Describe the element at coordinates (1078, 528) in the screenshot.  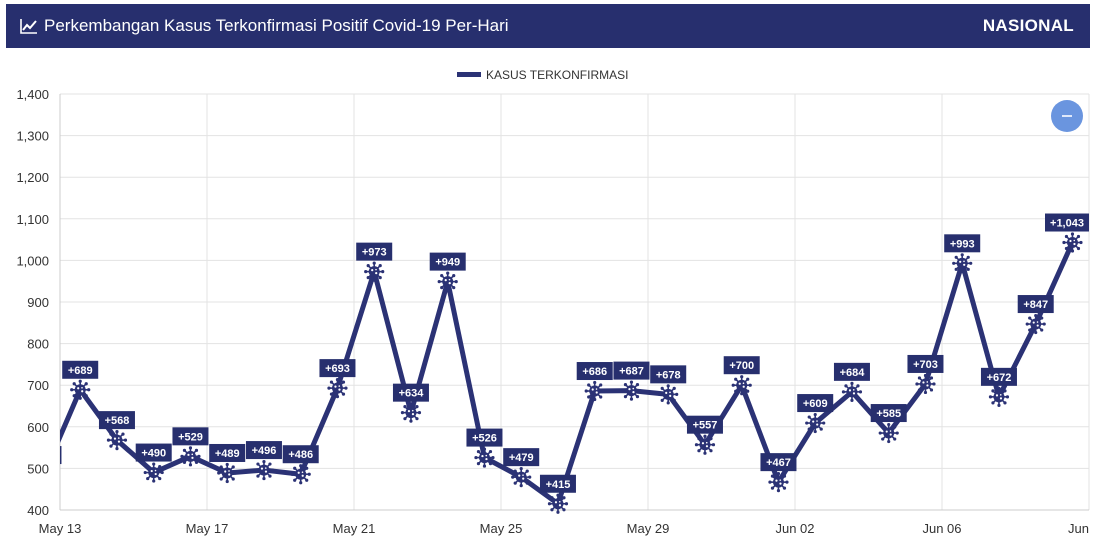
I see `x-tick-label: Jun` at that location.